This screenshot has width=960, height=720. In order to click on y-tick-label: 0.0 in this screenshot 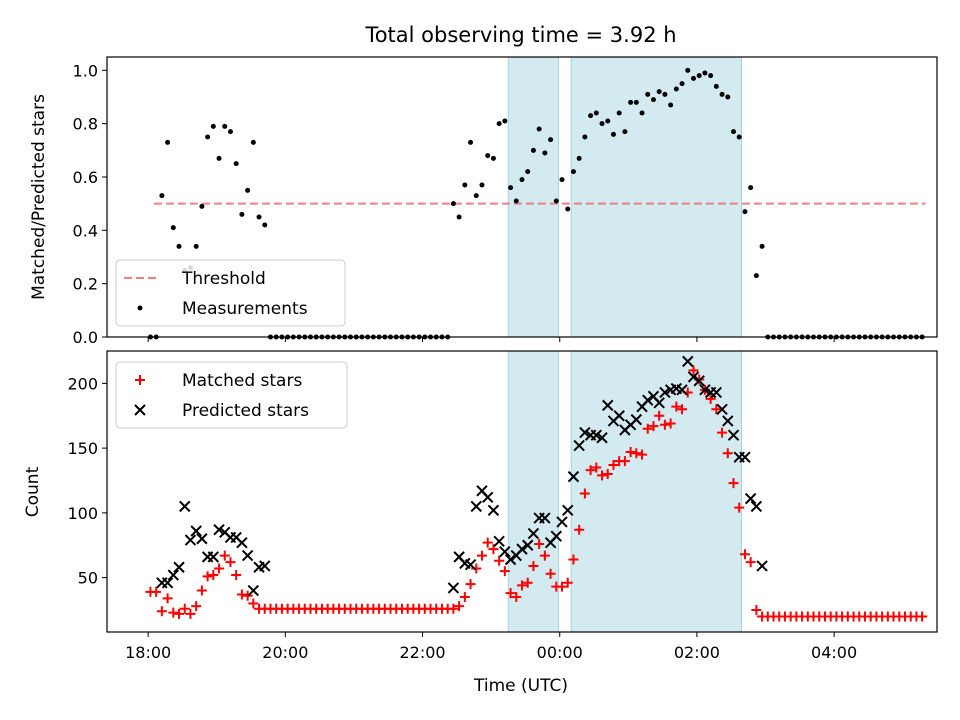, I will do `click(85, 337)`.